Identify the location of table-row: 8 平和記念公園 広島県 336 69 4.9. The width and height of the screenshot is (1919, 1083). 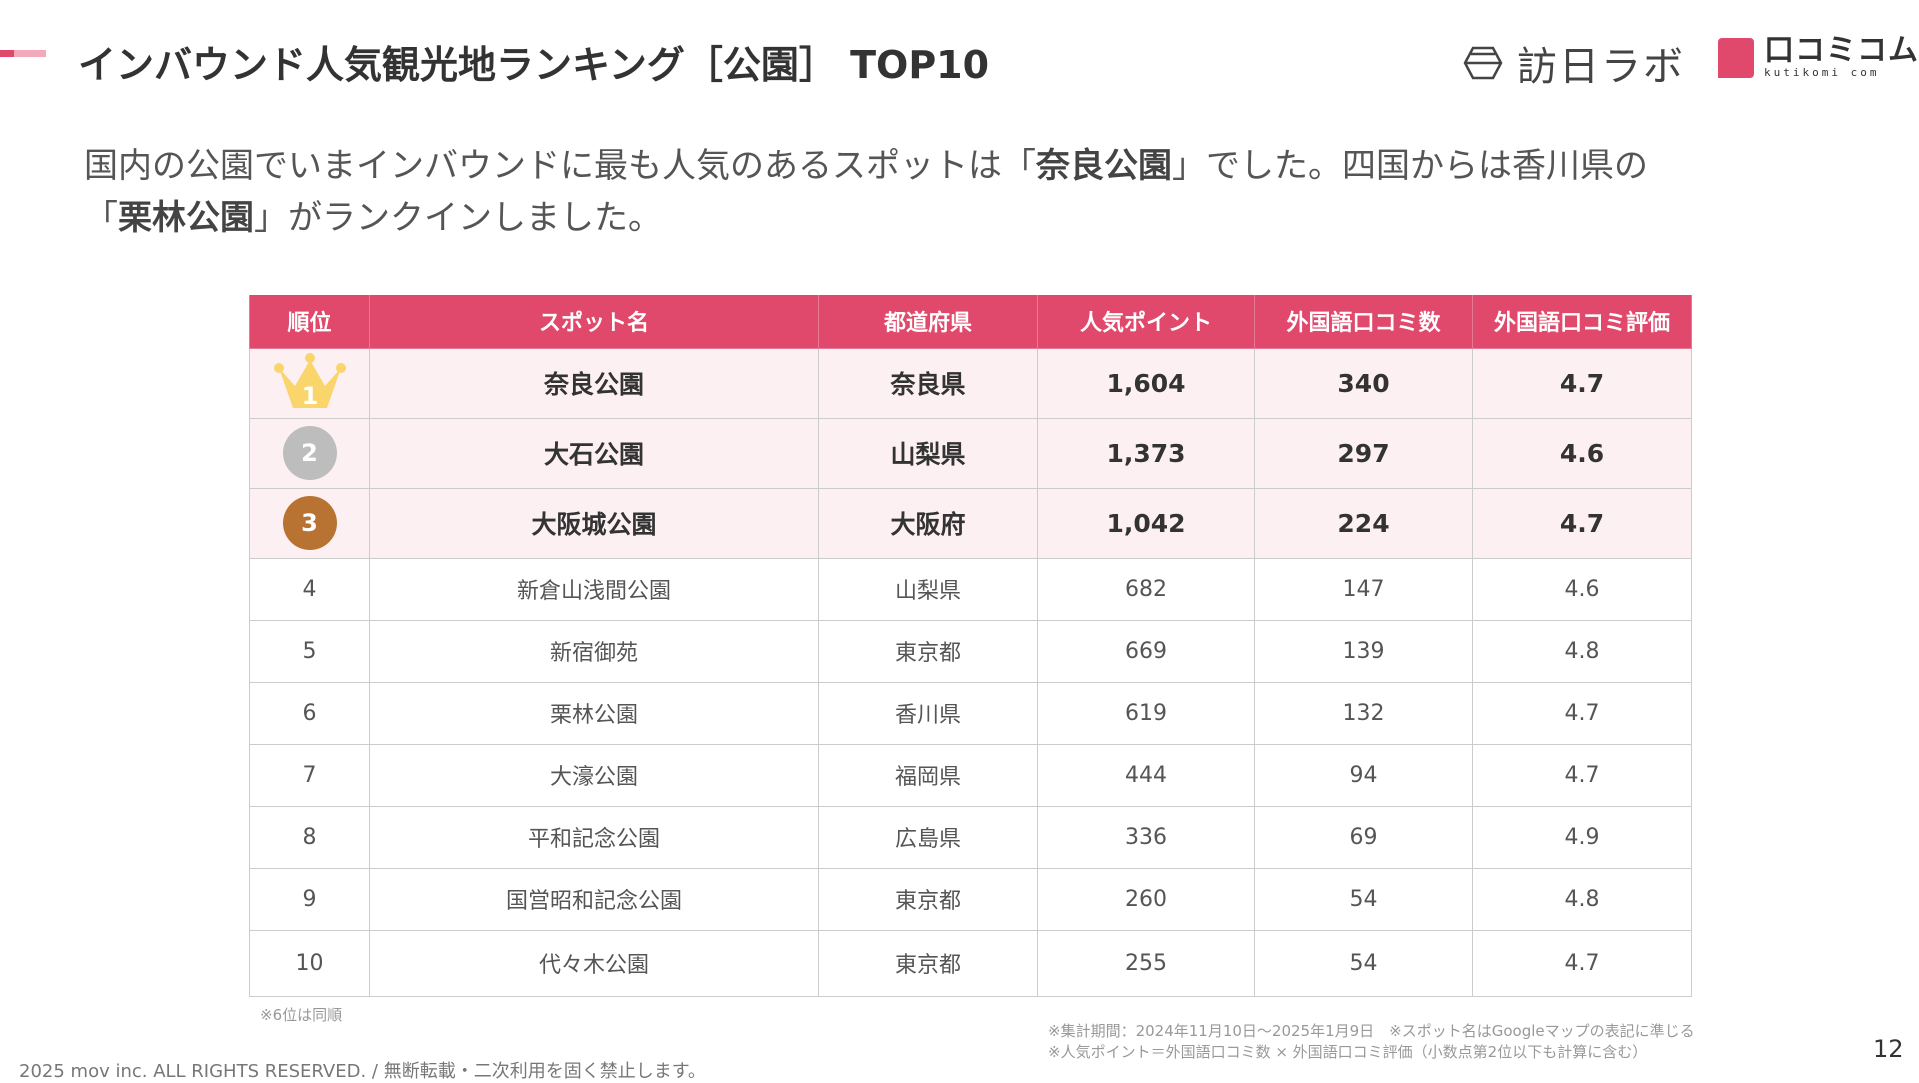
(970, 837).